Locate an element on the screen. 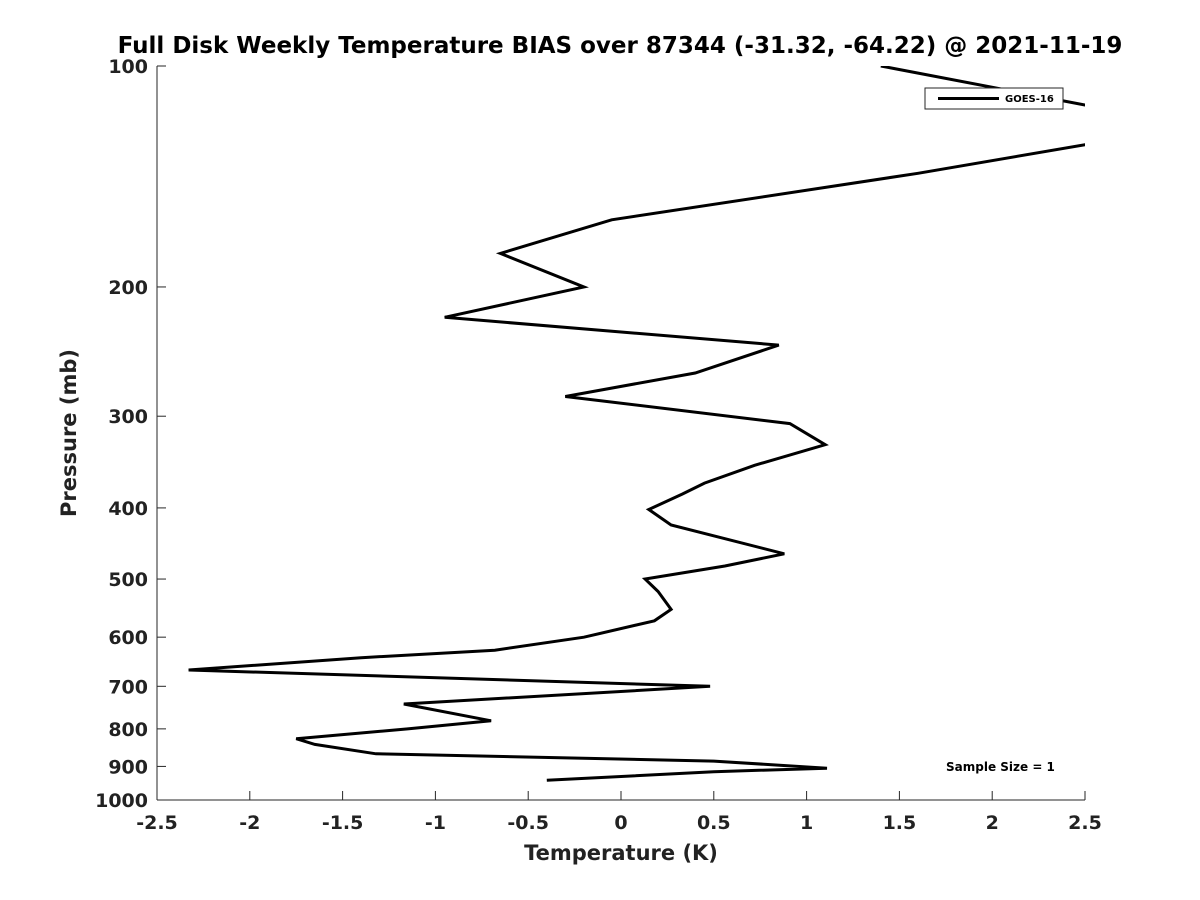 The image size is (1200, 900). x-tick-label: -2.5 is located at coordinates (157, 823).